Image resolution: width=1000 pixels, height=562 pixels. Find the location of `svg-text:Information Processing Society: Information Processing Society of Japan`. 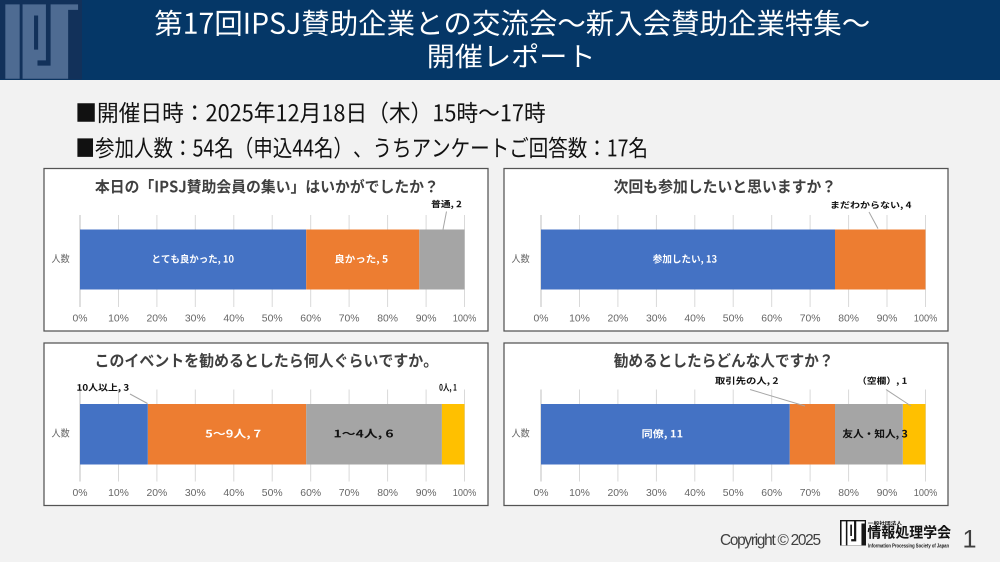

svg-text:Information Processing Society: Information Processing Society of Japan is located at coordinates (908, 546).